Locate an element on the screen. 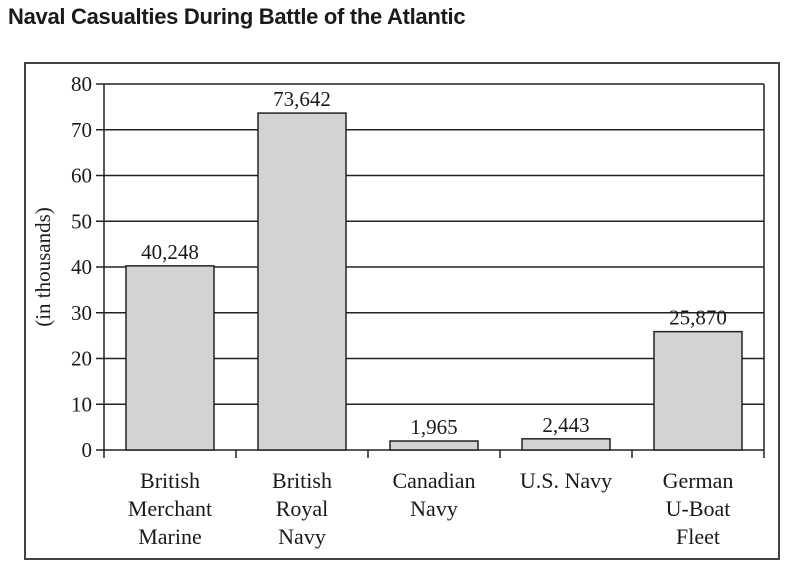 Image resolution: width=800 pixels, height=580 pixels. y-tick-label: 30 is located at coordinates (81, 313).